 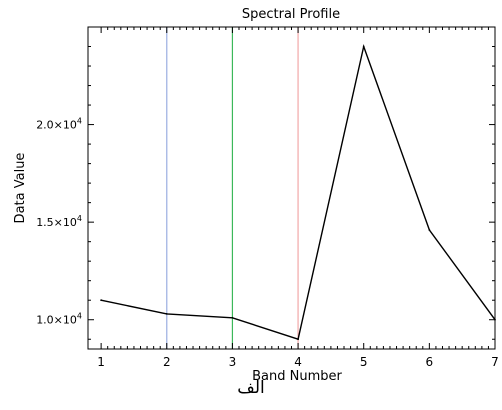 I want to click on x-tick-label: 3, so click(x=233, y=362).